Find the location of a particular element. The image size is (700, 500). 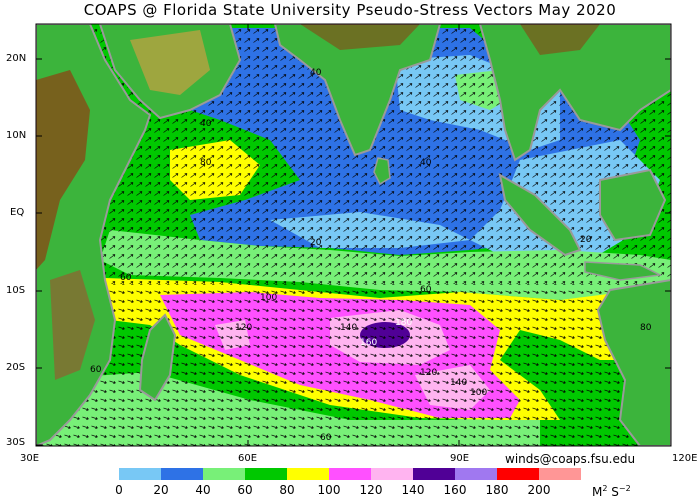

legend-label: 120 is located at coordinates (371, 490).